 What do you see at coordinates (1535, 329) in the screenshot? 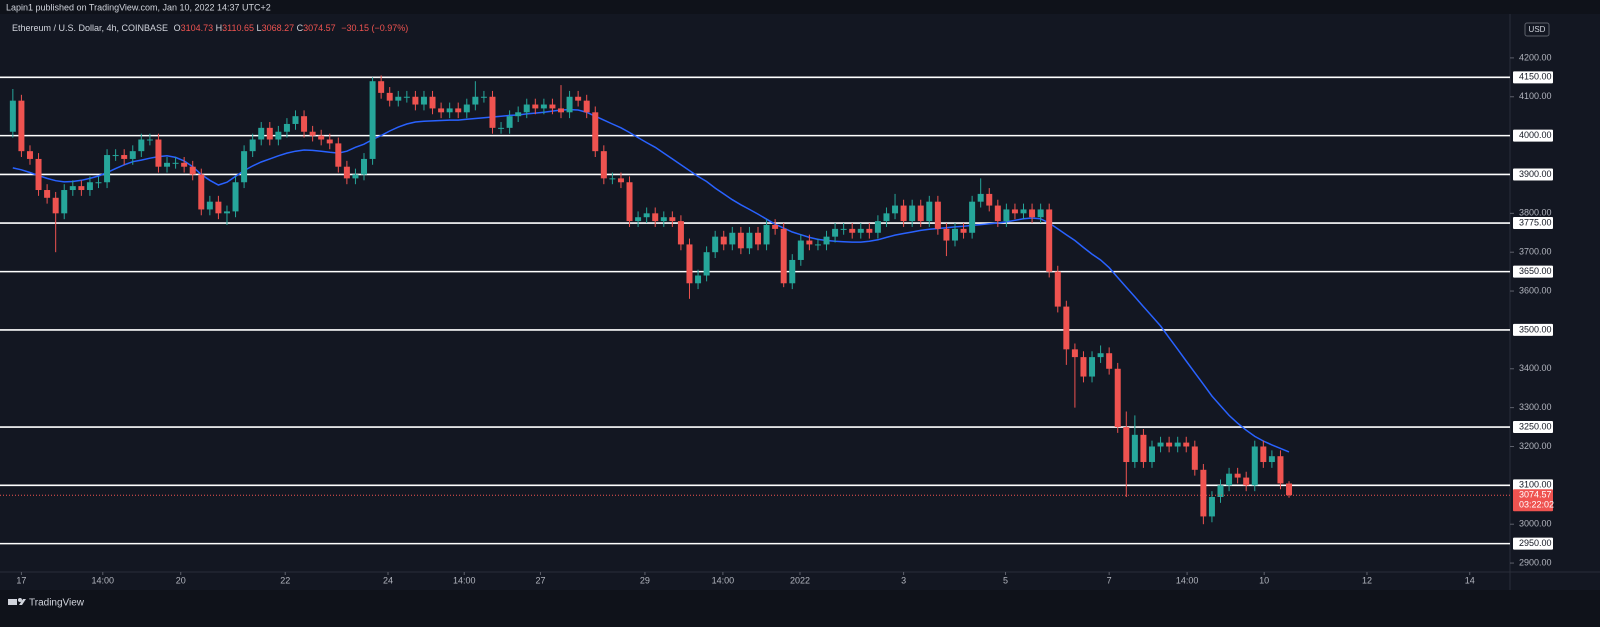
I see `level-label: 3500.00` at bounding box center [1535, 329].